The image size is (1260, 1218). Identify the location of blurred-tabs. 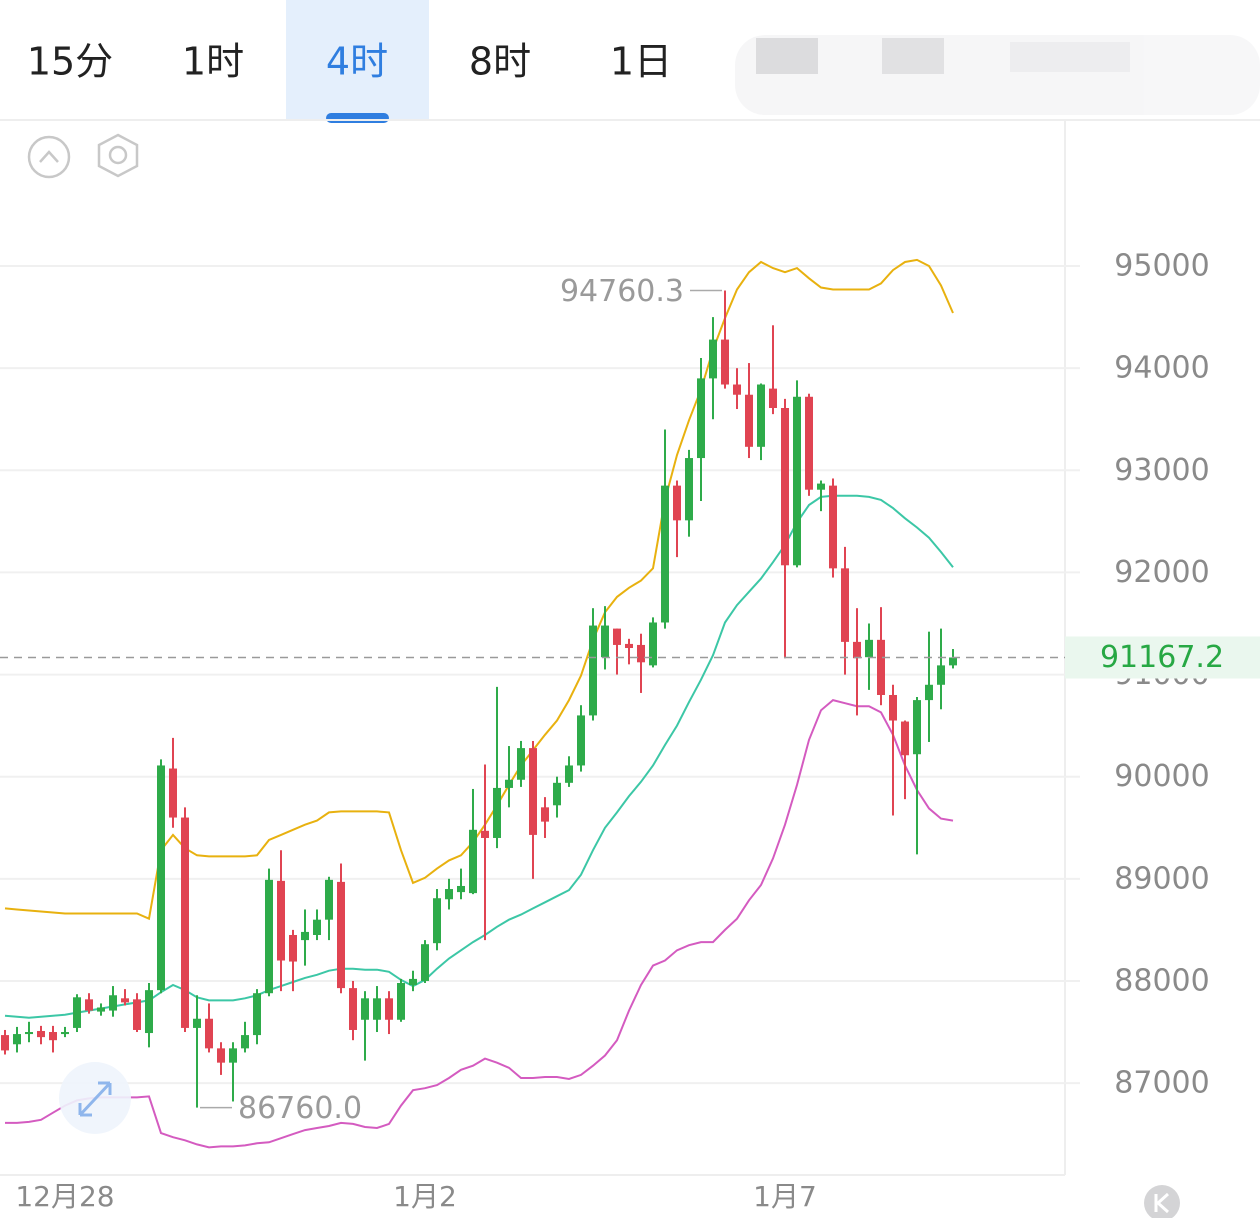
(997, 75).